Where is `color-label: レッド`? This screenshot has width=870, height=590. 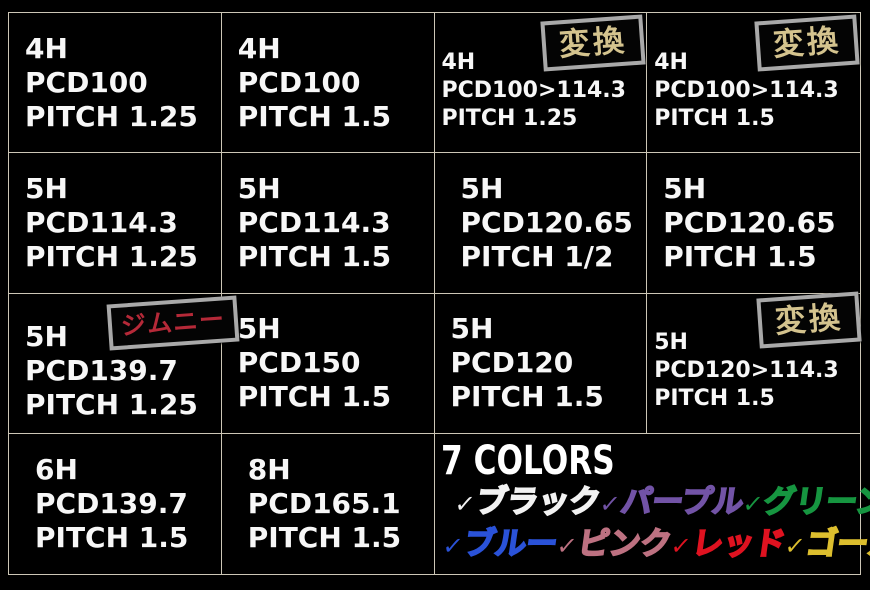
color-label: レッド is located at coordinates (738, 544).